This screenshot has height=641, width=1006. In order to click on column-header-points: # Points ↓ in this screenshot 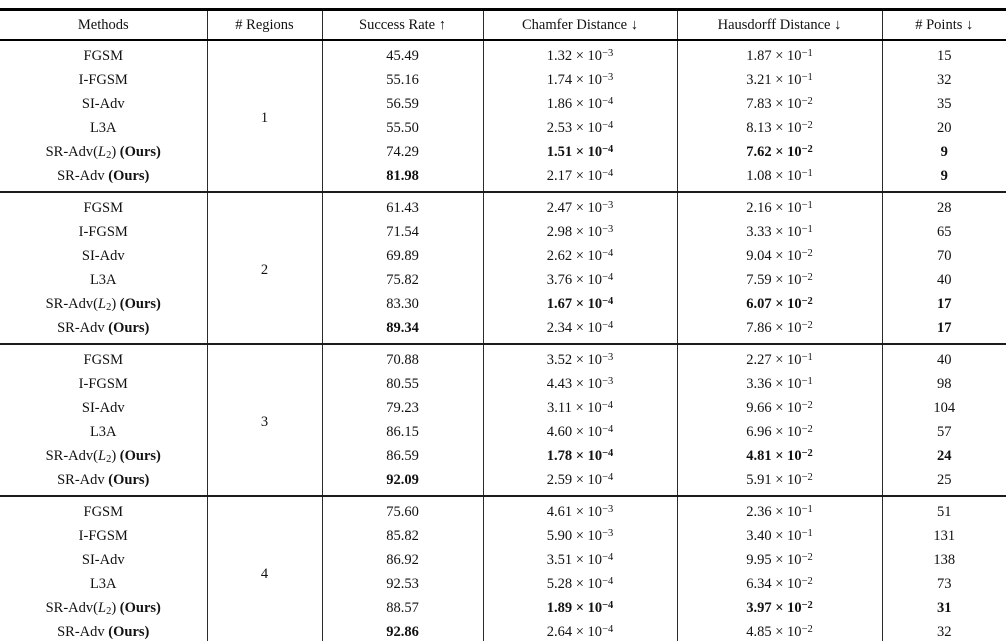, I will do `click(943, 24)`.